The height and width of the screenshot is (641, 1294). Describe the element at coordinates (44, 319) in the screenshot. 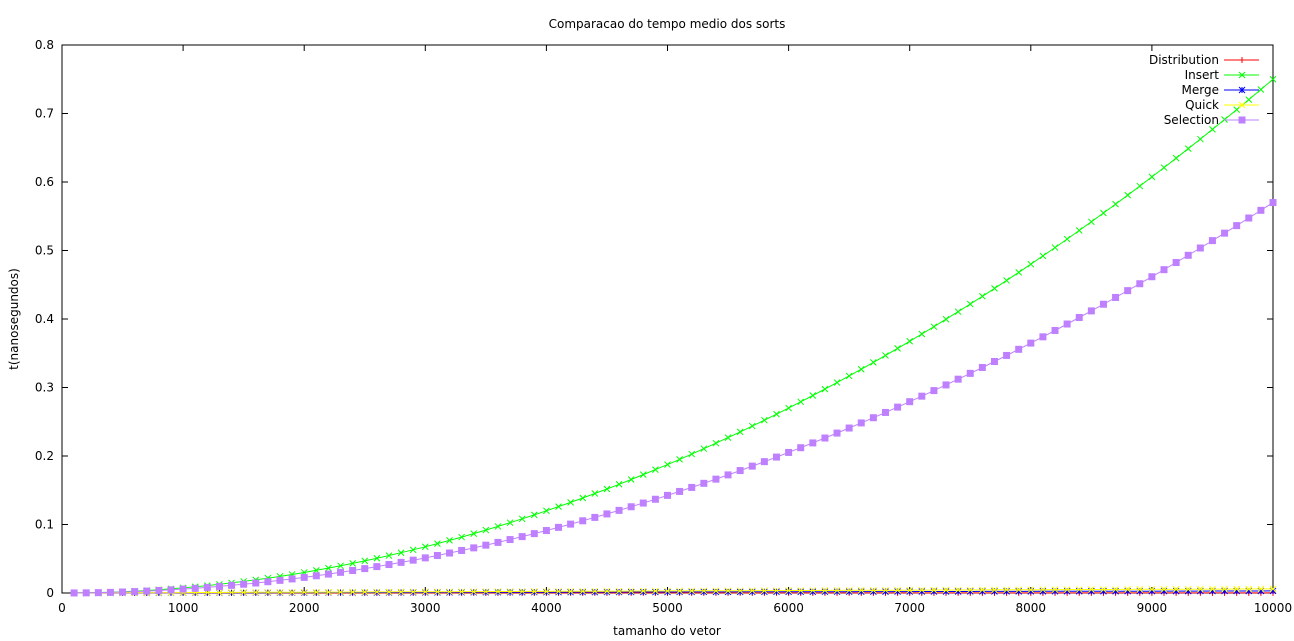

I see `y-tick-label: 0.4` at that location.